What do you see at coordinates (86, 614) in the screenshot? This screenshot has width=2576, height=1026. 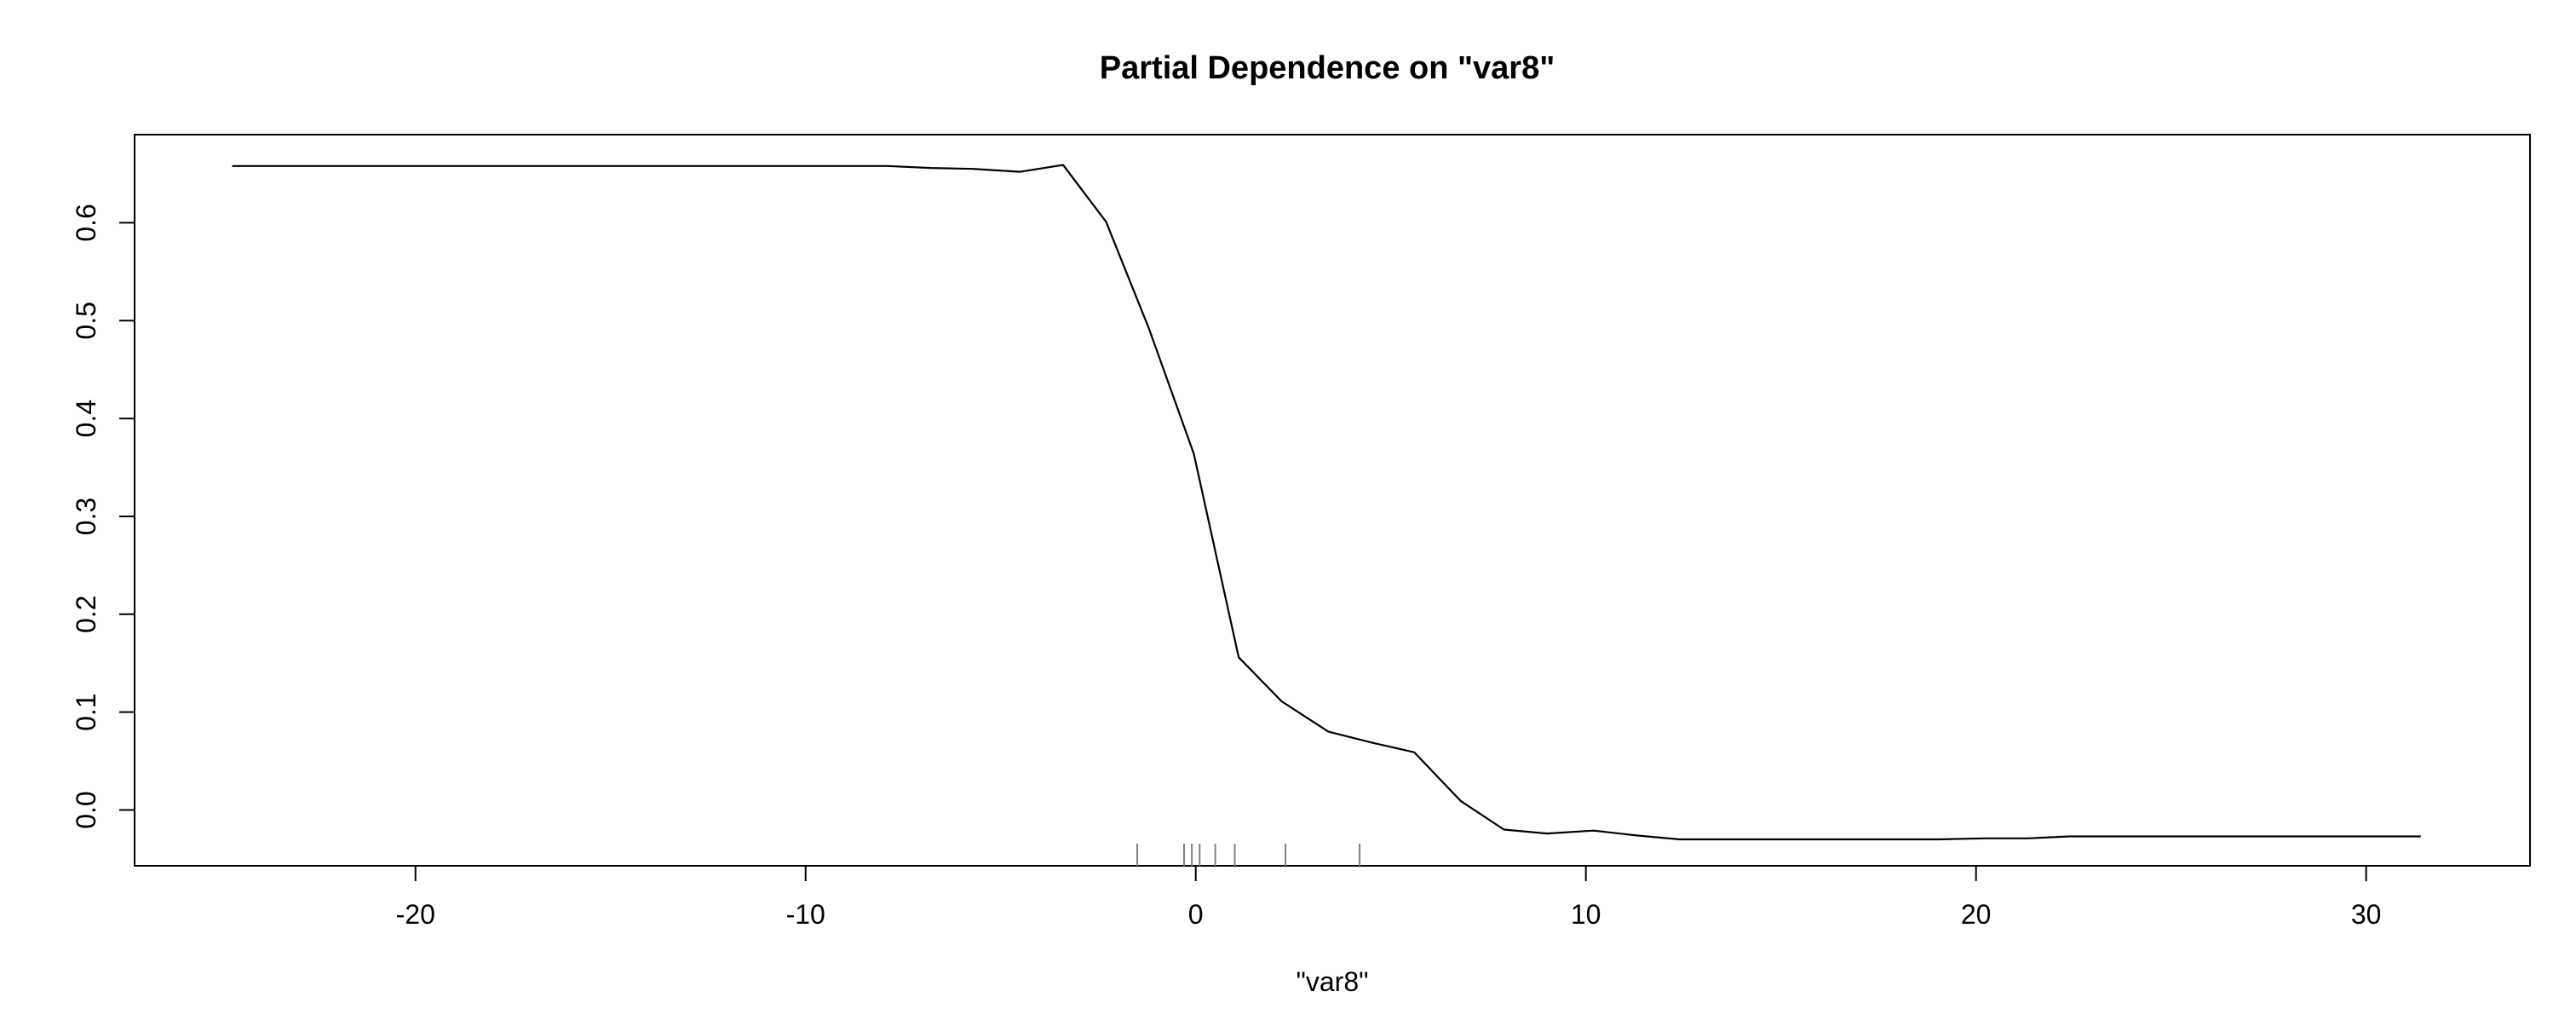 I see `y-tick-label: 0.2` at bounding box center [86, 614].